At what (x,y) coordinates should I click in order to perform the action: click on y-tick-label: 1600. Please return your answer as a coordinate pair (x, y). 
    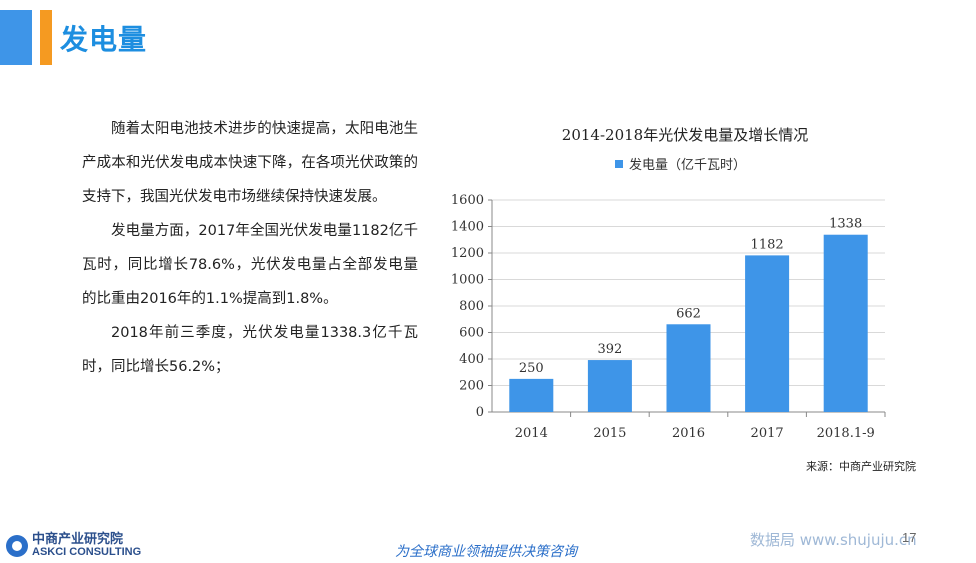
    Looking at the image, I should click on (467, 200).